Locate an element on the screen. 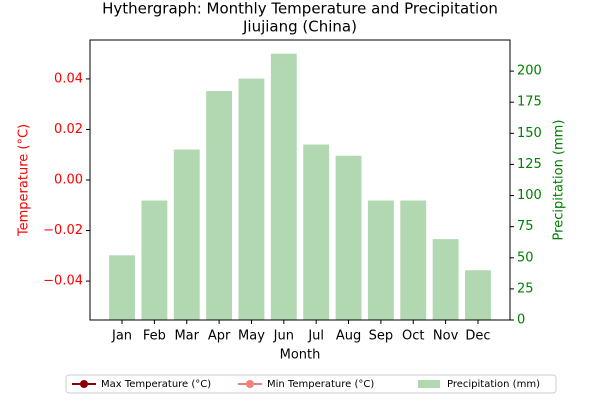  chart-subtitle: Jiujiang (China) is located at coordinates (299, 27).